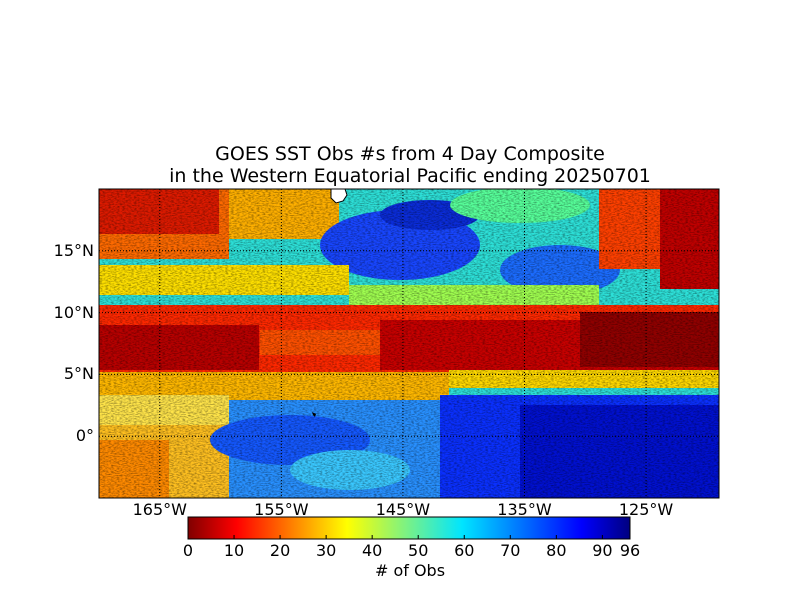 The height and width of the screenshot is (600, 800). I want to click on colorbar-label: # of Obs, so click(410, 570).